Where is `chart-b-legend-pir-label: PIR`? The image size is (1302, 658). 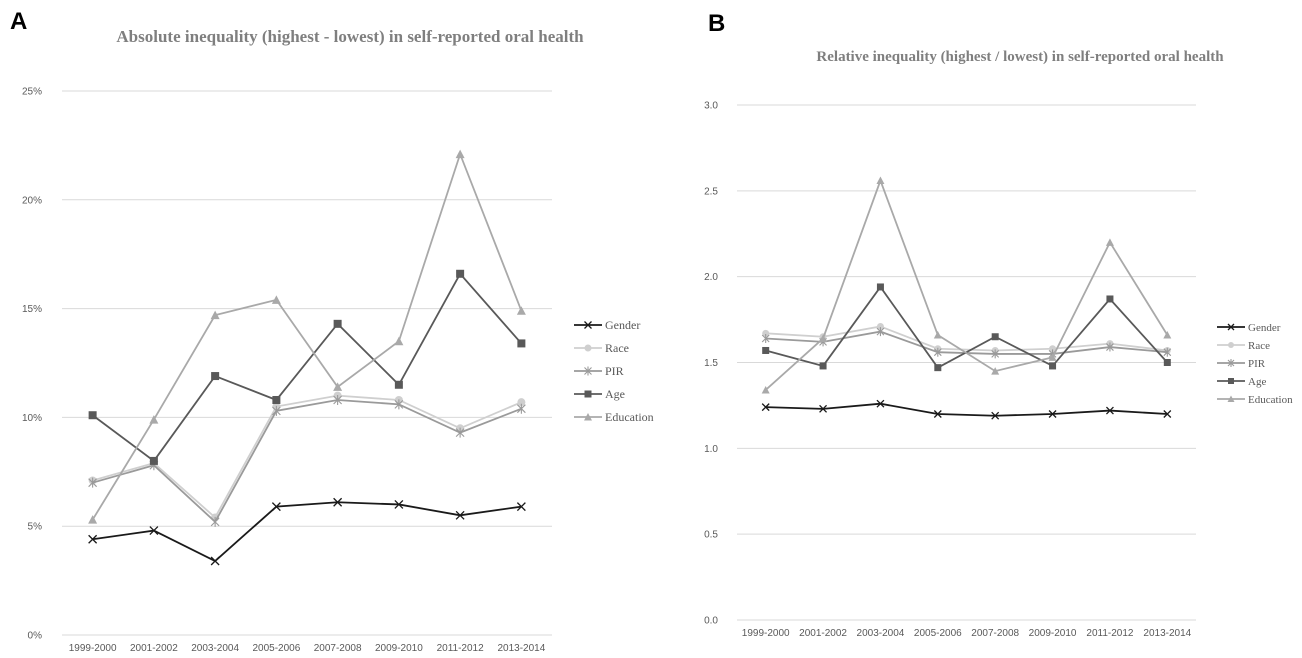 chart-b-legend-pir-label: PIR is located at coordinates (1257, 364).